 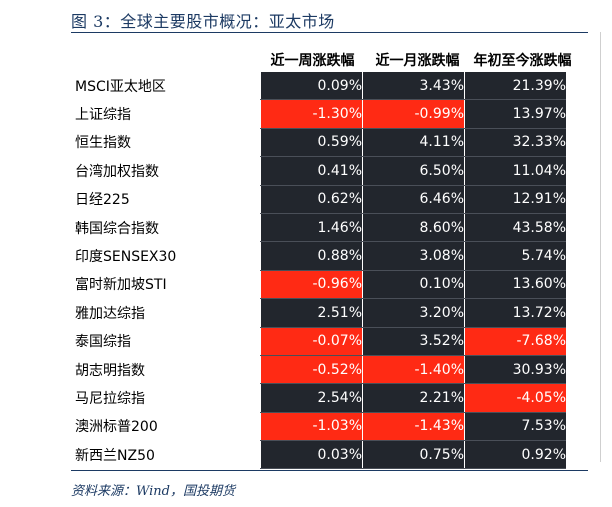 What do you see at coordinates (413, 455) in the screenshot?
I see `monthly-change-cell: 0.75%` at bounding box center [413, 455].